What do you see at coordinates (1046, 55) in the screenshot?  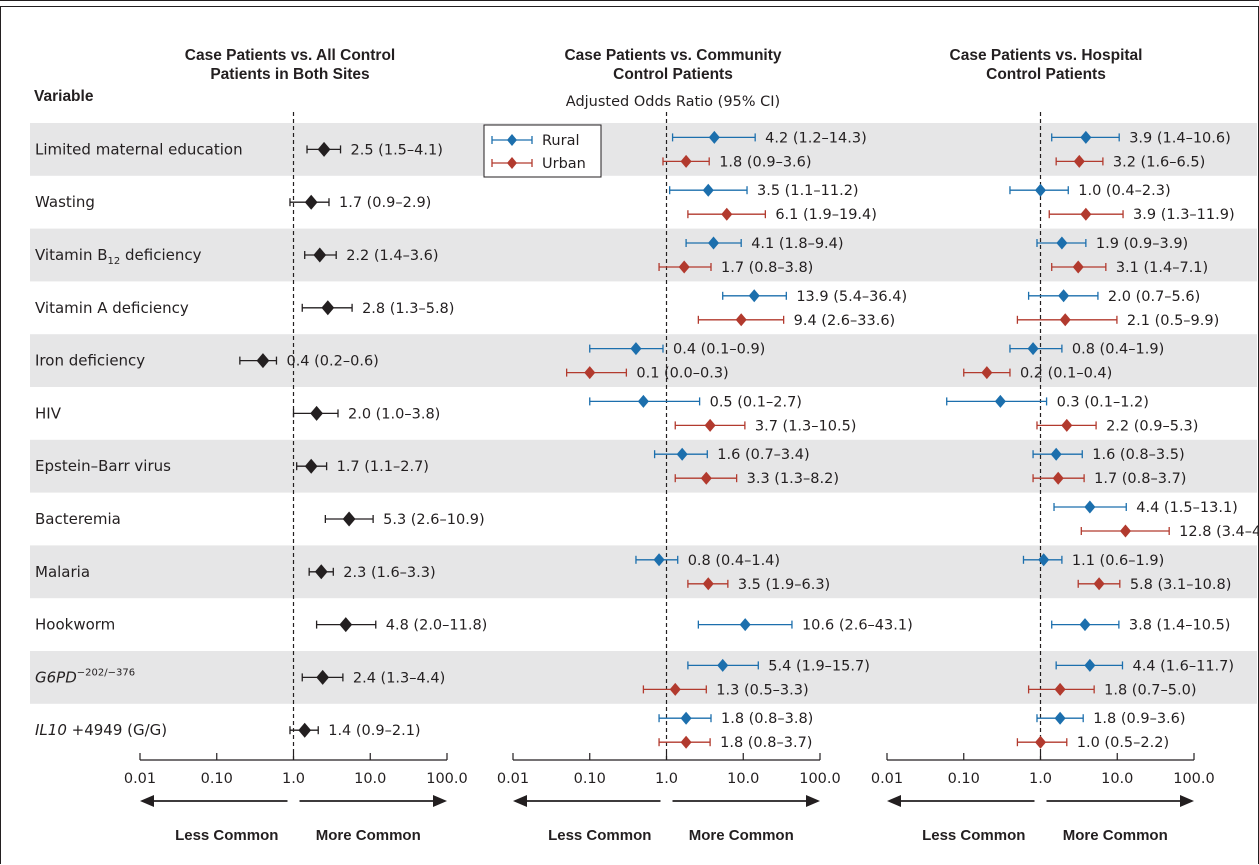 I see `panel3-header-line1: Case Patients vs. Hospital` at bounding box center [1046, 55].